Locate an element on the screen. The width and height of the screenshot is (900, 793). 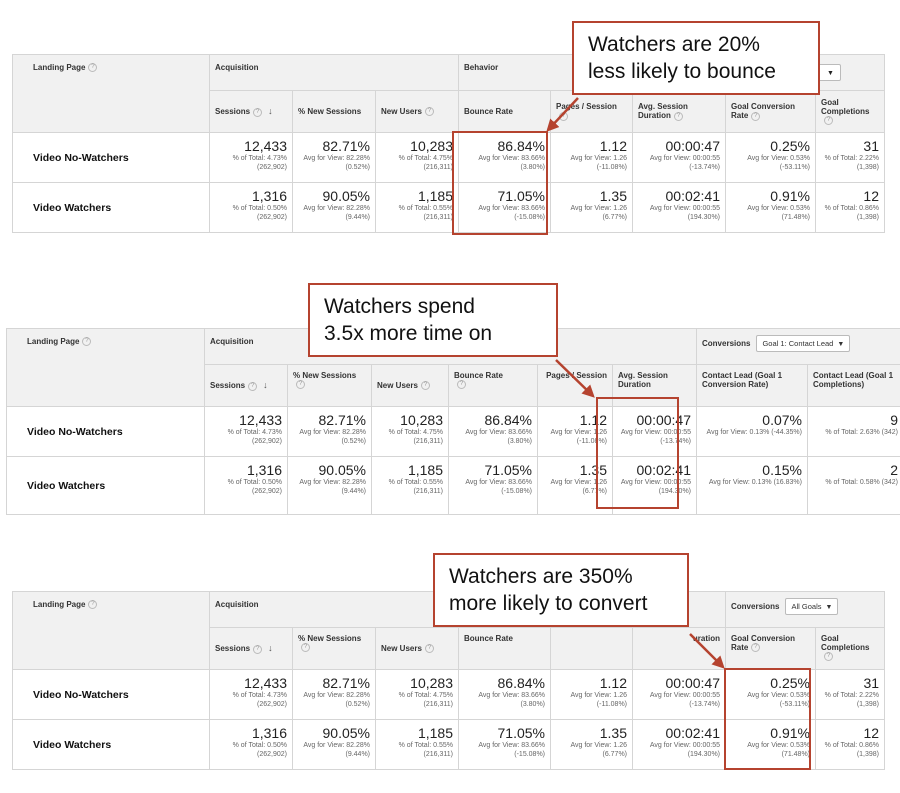
col-header-pages-session is located at coordinates (591, 648).